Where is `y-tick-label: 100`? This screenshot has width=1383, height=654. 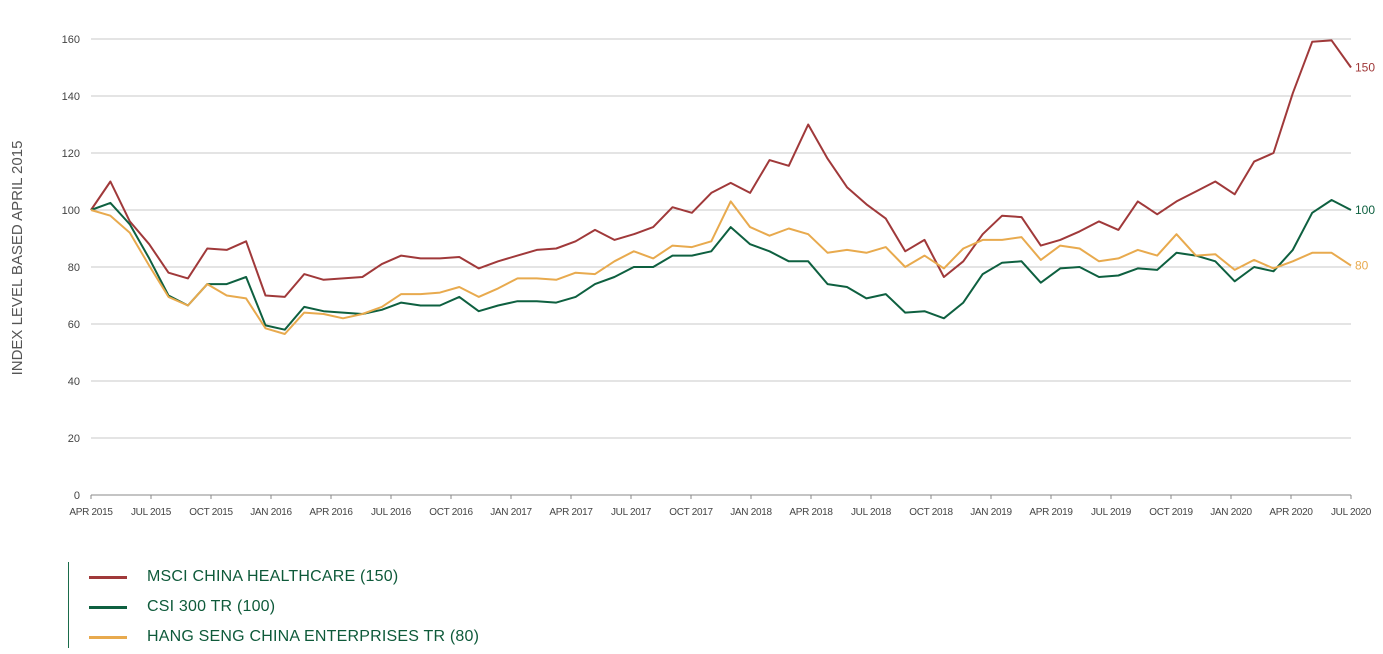
y-tick-label: 100 is located at coordinates (71, 211).